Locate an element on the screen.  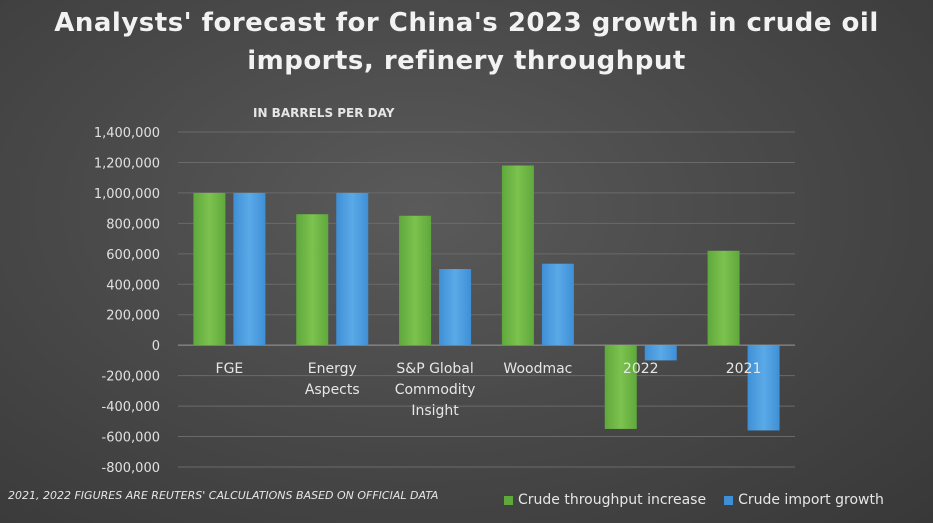
x-category-label: 2021 is located at coordinates (744, 369).